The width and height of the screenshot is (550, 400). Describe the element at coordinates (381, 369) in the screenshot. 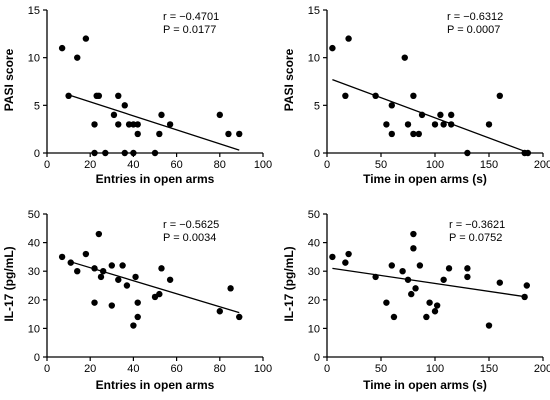

I see `x-tick-label: 50` at that location.